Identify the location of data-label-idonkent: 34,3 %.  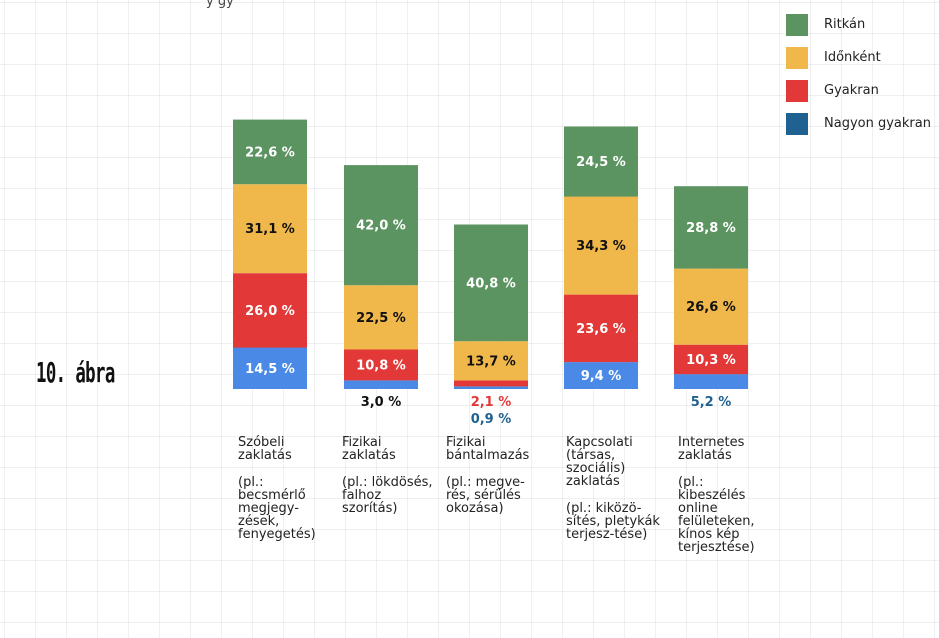
(601, 246).